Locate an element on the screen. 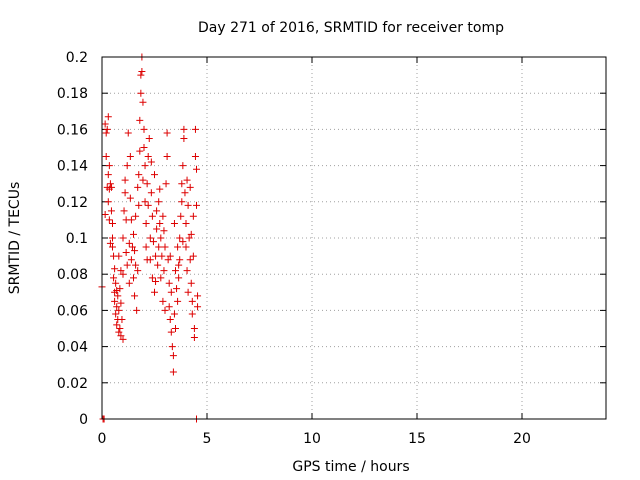 The image size is (640, 480). y-axis-title: SRMTID / TECUs is located at coordinates (15, 238).